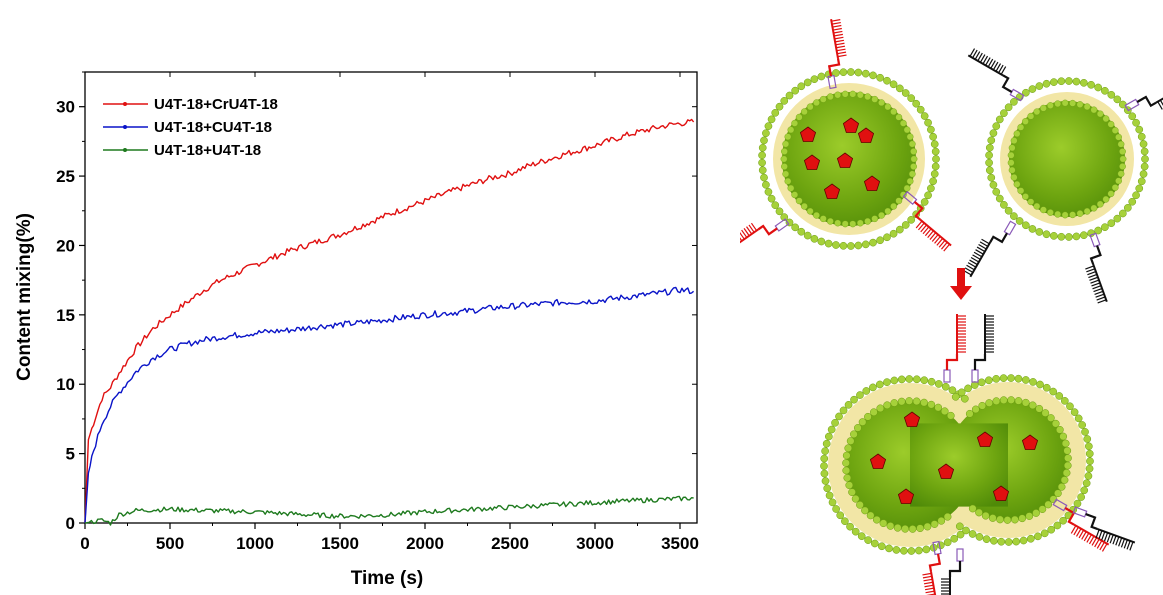 This screenshot has height=595, width=1163. Describe the element at coordinates (680, 543) in the screenshot. I see `x-tick-label: 3500` at that location.